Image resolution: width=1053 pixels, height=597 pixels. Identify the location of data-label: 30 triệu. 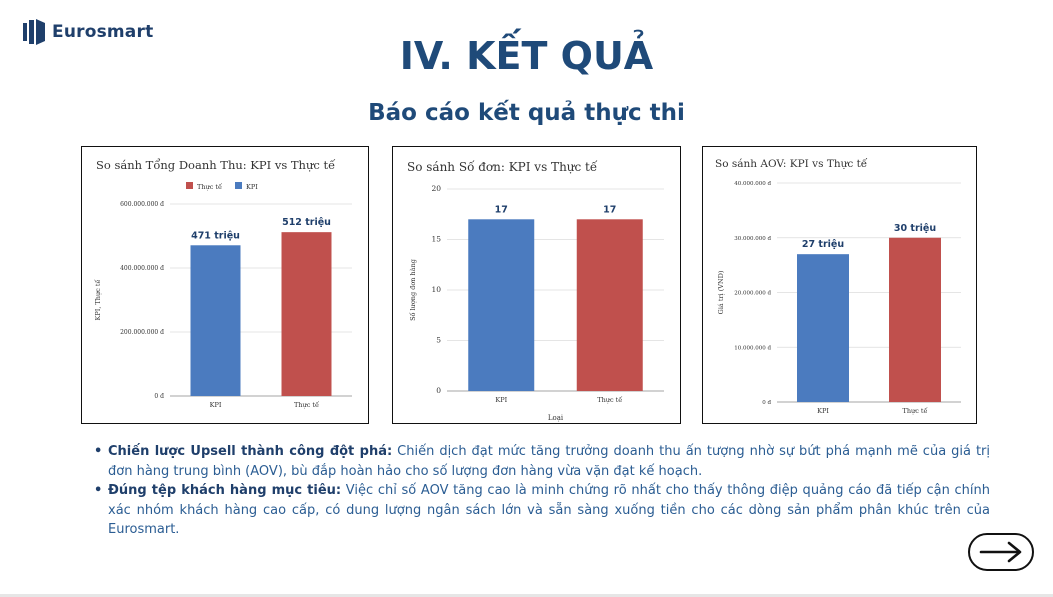
(915, 228).